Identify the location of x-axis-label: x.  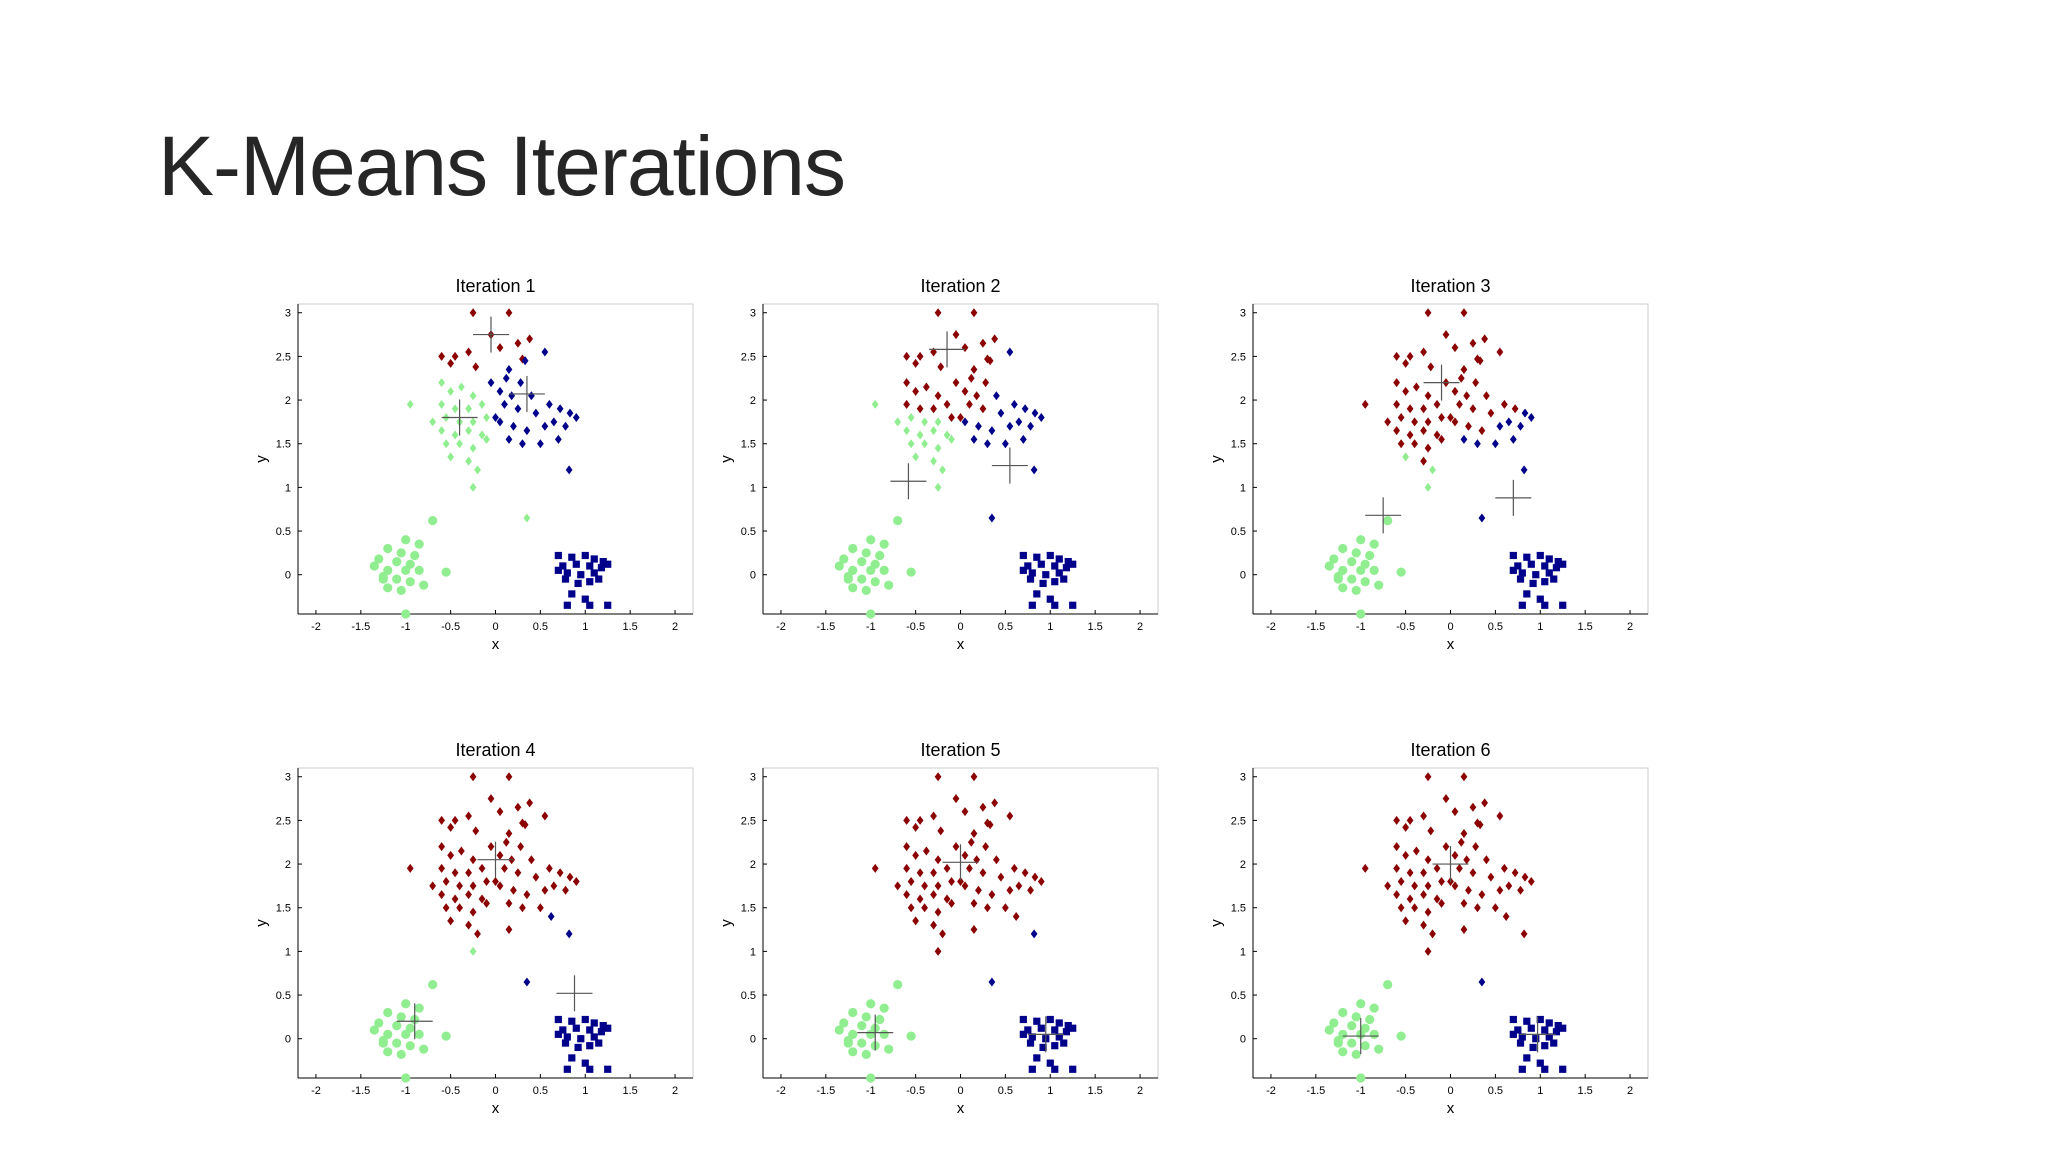
(961, 644).